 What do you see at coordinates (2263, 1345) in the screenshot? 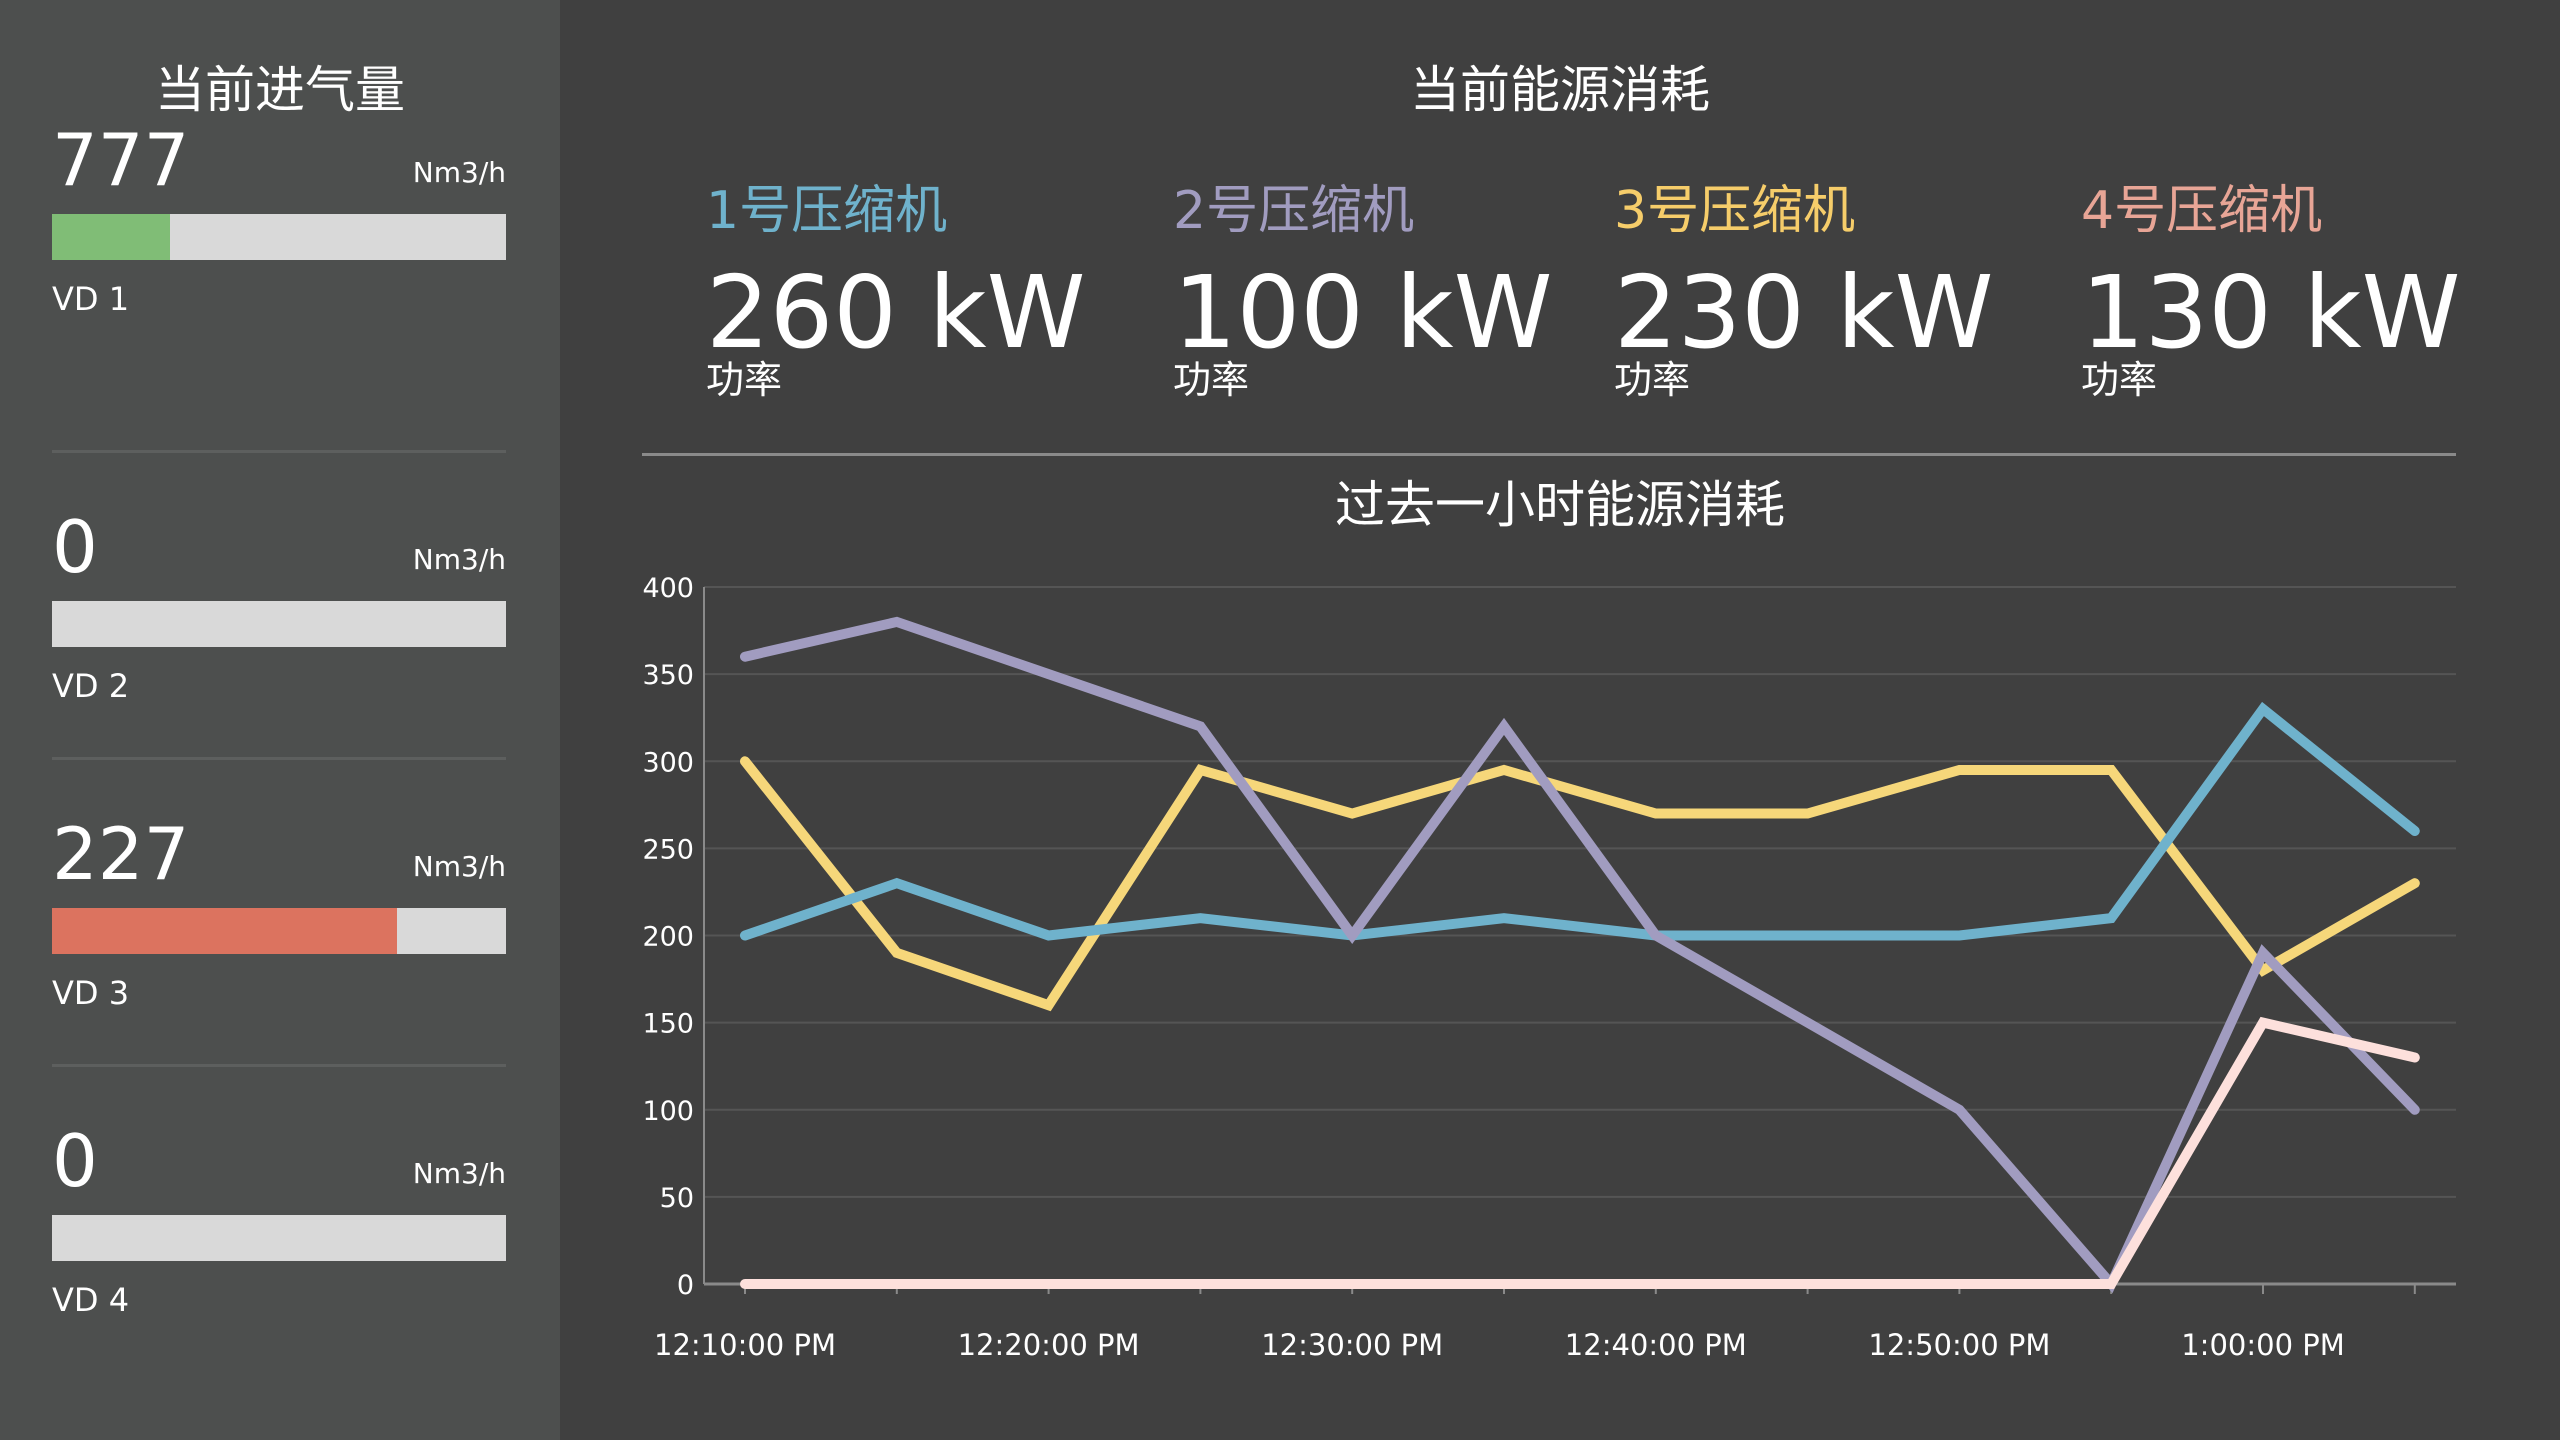
I see `x-tick-label: 1:00:00 PM` at bounding box center [2263, 1345].